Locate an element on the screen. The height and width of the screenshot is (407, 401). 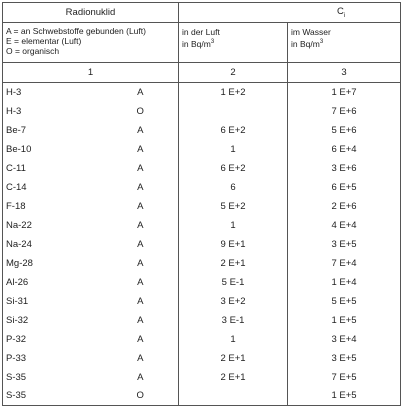
unit-exp: 3 is located at coordinates (321, 42).